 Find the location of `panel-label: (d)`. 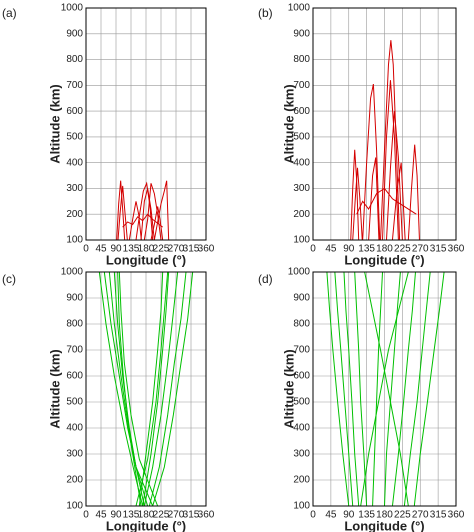

panel-label: (d) is located at coordinates (265, 279).